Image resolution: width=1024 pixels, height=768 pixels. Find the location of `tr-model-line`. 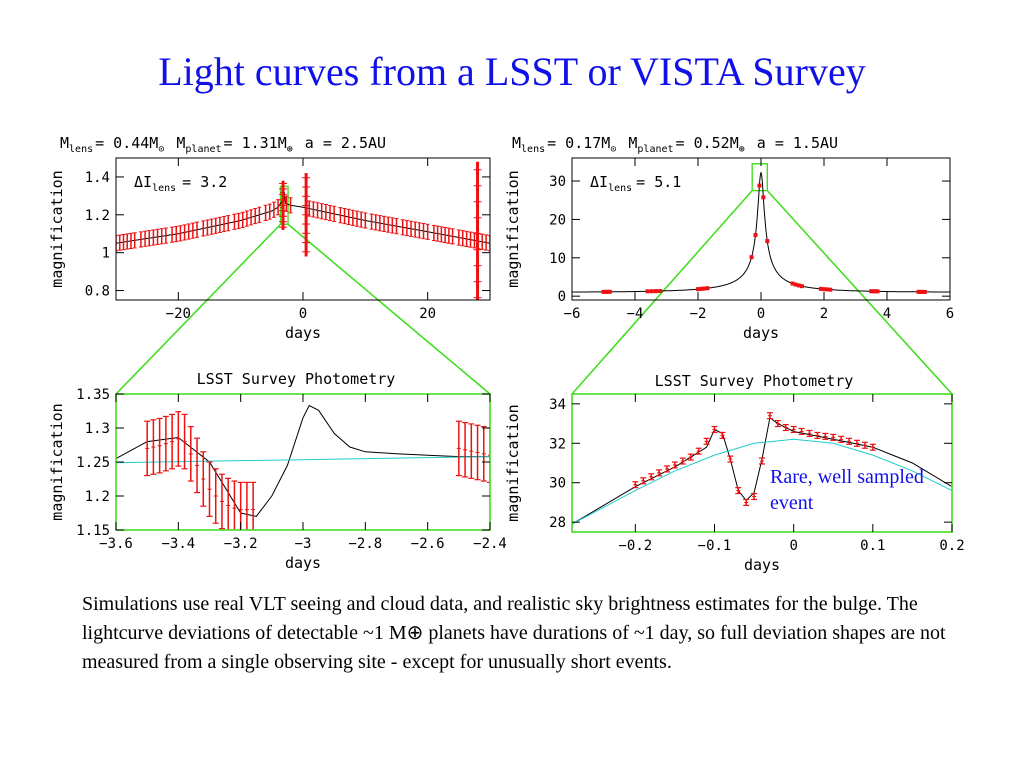

tr-model-line is located at coordinates (761, 232).